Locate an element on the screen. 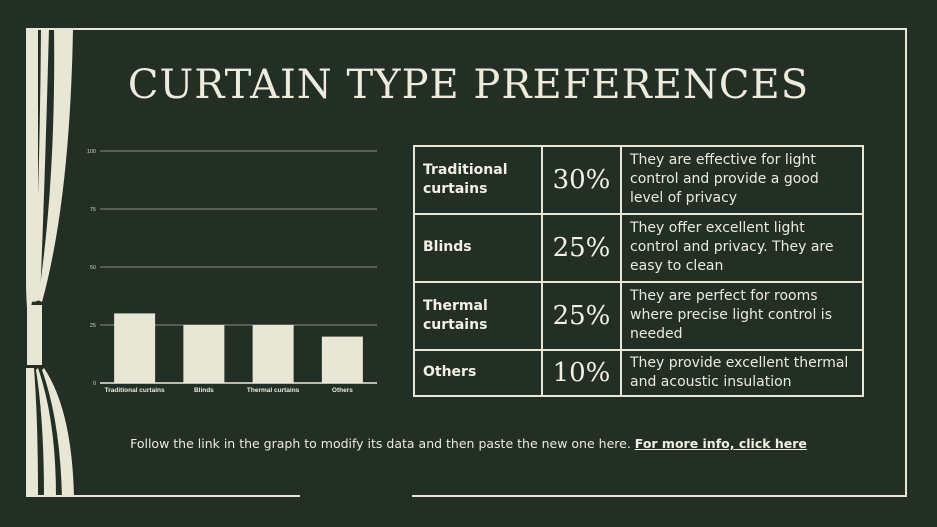  curtain-type-cell: Traditional curtains is located at coordinates (478, 180).